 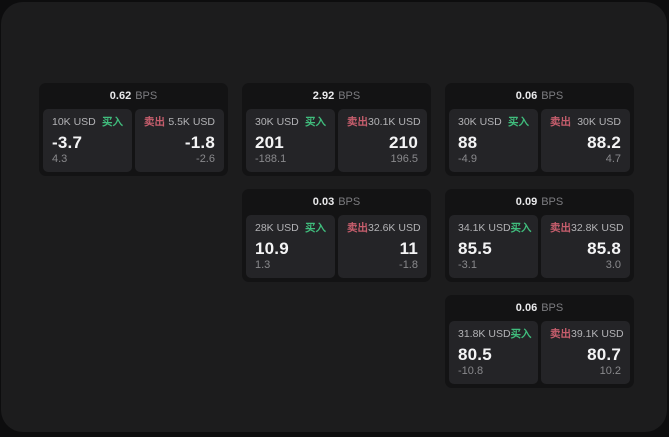 I want to click on sell-notional: 5.5K USD, so click(x=191, y=122).